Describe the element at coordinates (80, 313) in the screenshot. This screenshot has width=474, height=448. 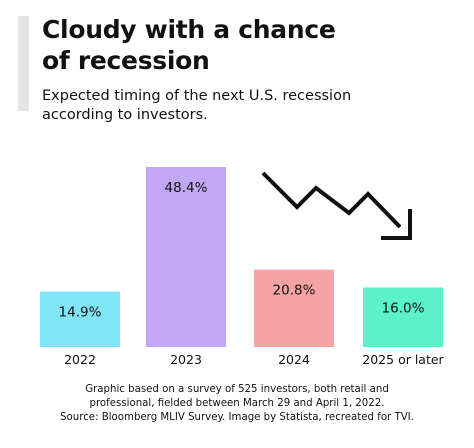
I see `bar-value-label: 14.9%` at that location.